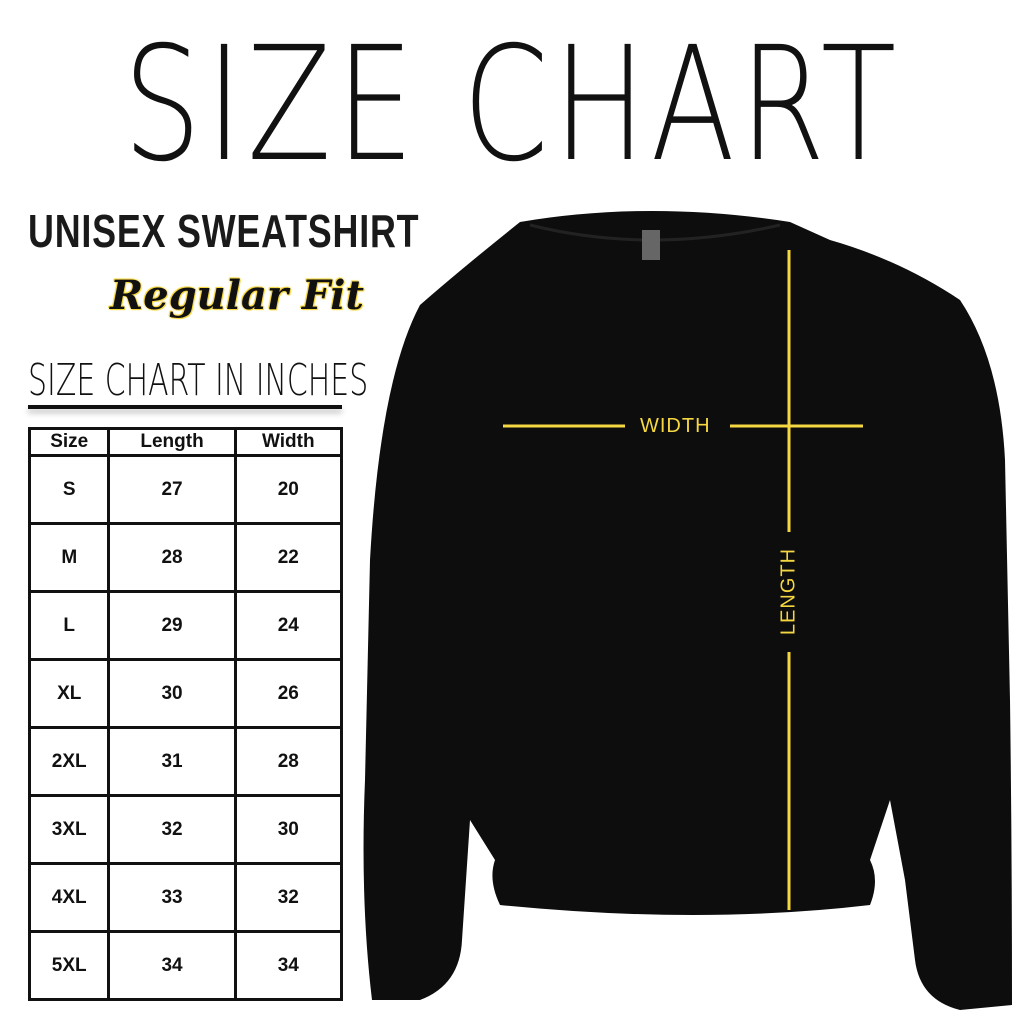 The image size is (1024, 1024). Describe the element at coordinates (172, 897) in the screenshot. I see `cell-length: 33` at that location.